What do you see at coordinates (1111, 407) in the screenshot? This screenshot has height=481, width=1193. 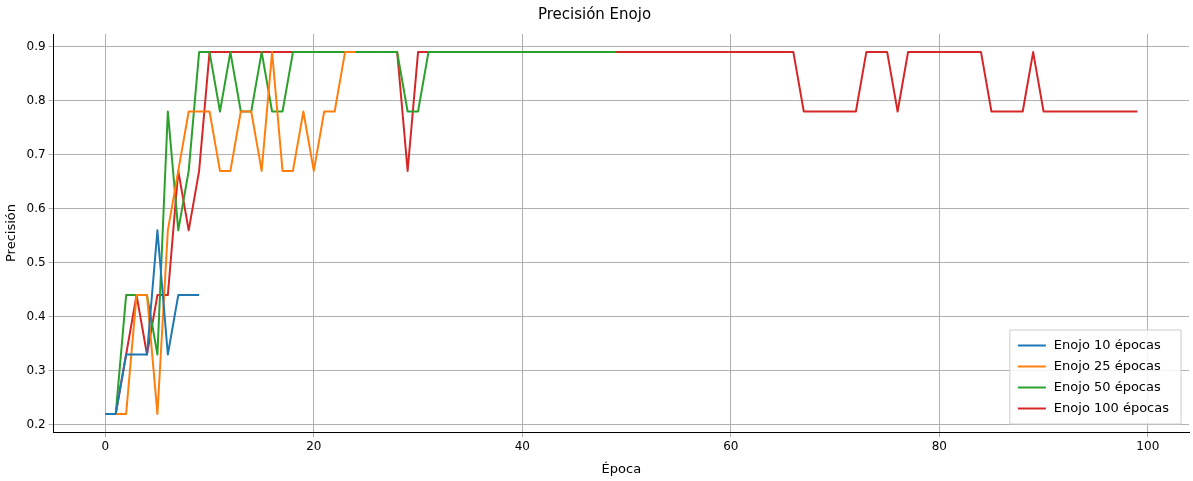 I see `legend-label: Enojo 100 épocas` at bounding box center [1111, 407].